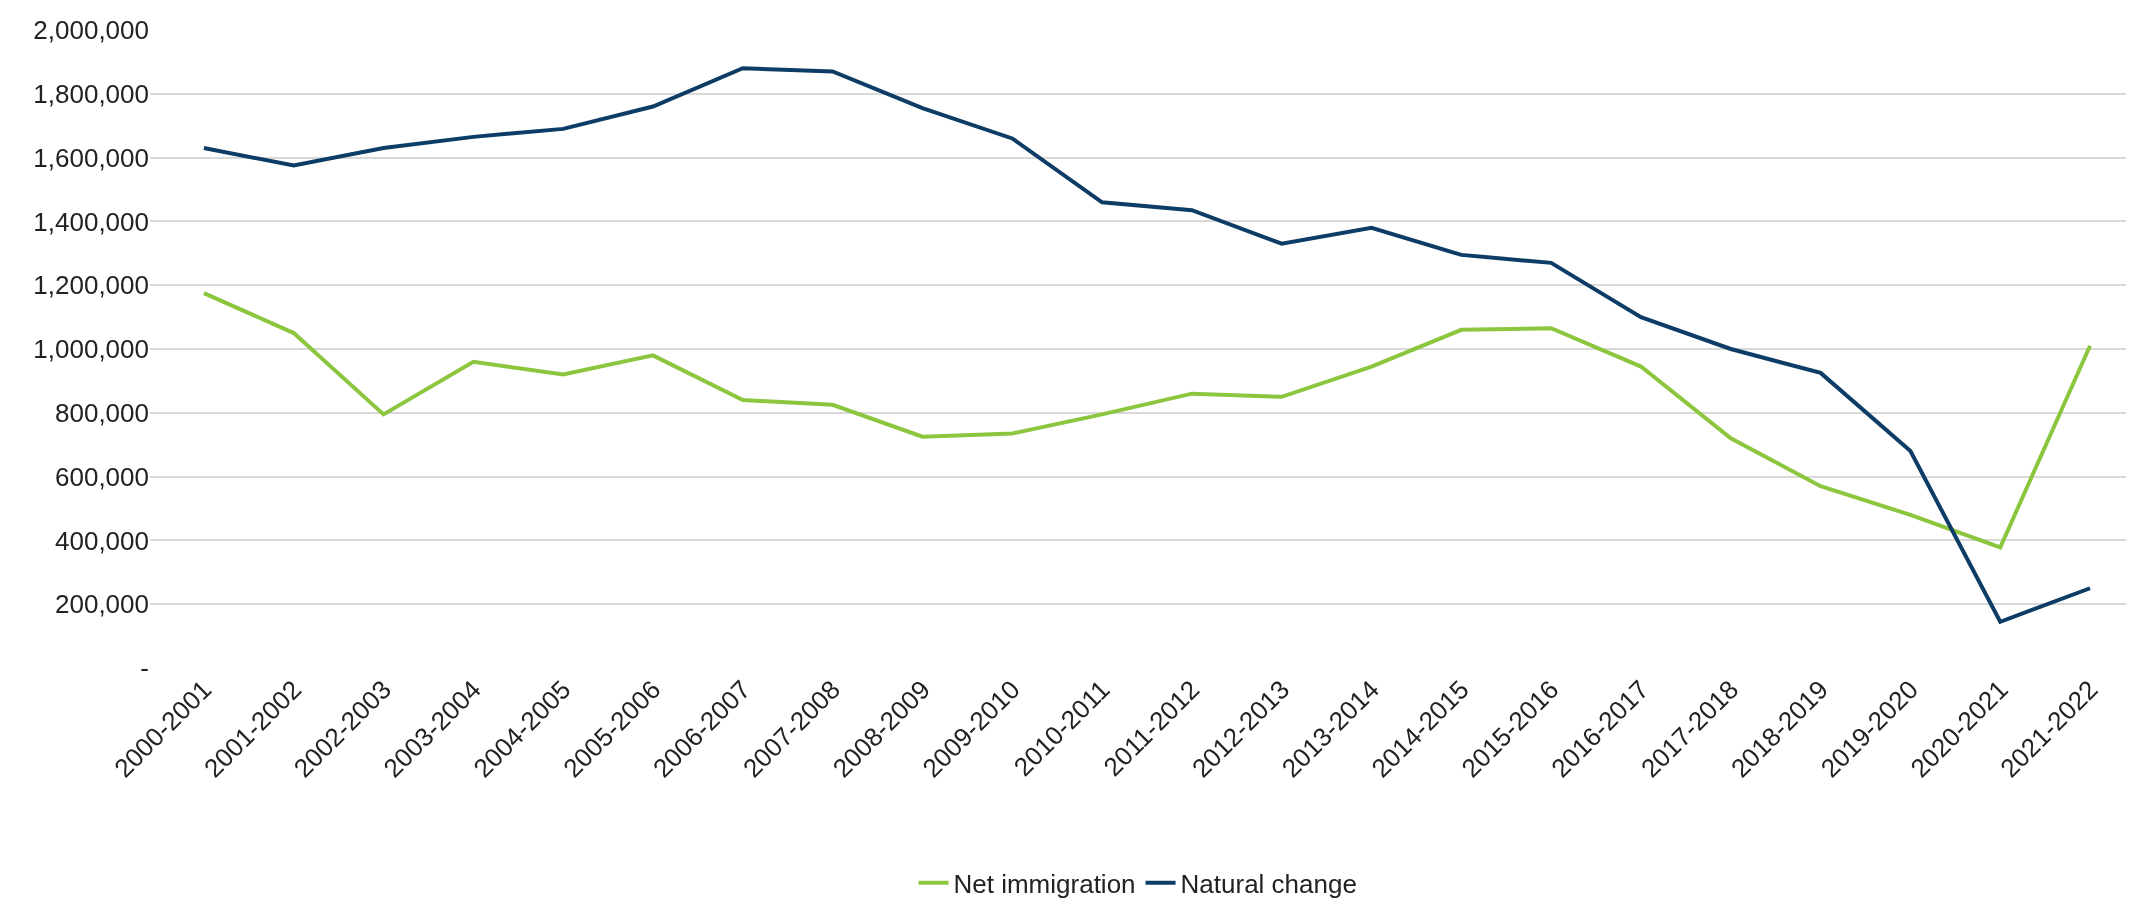 The height and width of the screenshot is (918, 2156). What do you see at coordinates (91, 93) in the screenshot?
I see `y-tick-label: 1,800,000` at bounding box center [91, 93].